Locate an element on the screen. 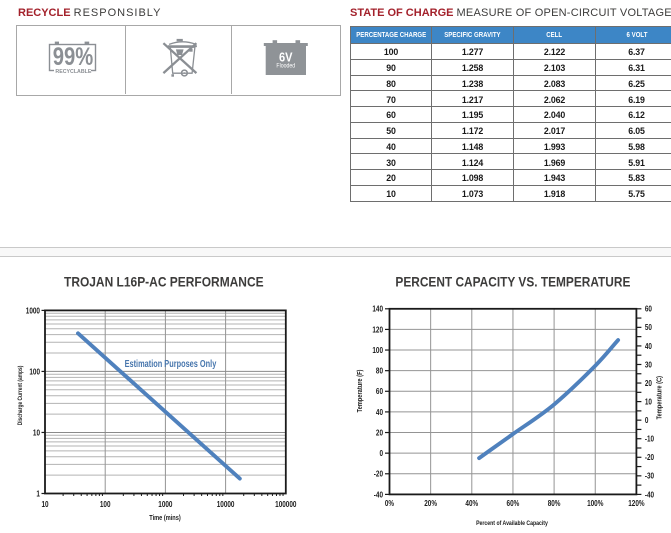 Image resolution: width=671 pixels, height=533 pixels. svg-text: 100% is located at coordinates (595, 503).